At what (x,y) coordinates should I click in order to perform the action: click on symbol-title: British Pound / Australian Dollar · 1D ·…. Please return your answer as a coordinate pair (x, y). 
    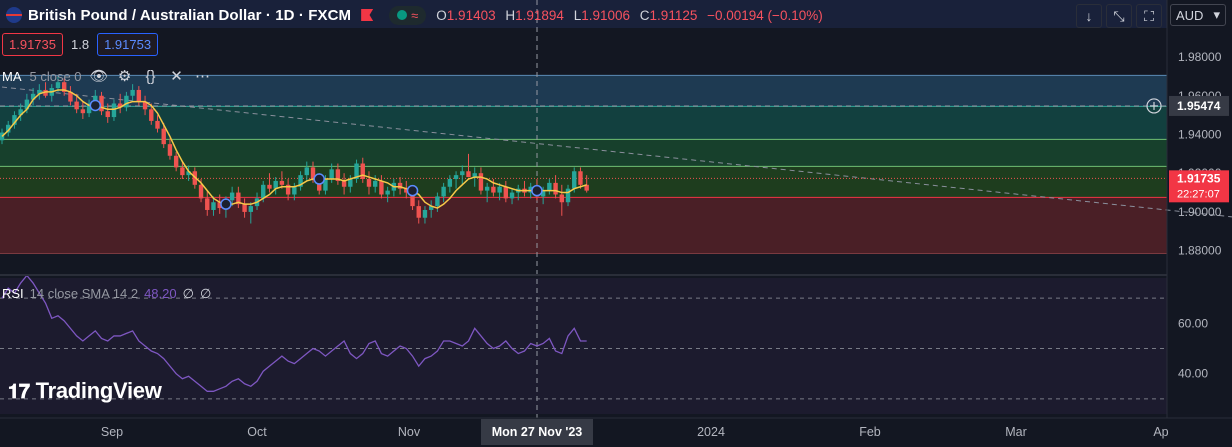
    Looking at the image, I should click on (190, 15).